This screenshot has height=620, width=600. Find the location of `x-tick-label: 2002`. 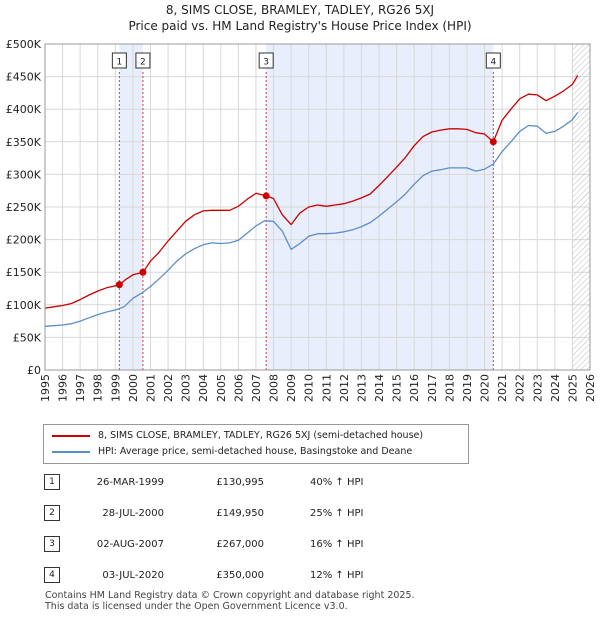

x-tick-label: 2002 is located at coordinates (168, 388).